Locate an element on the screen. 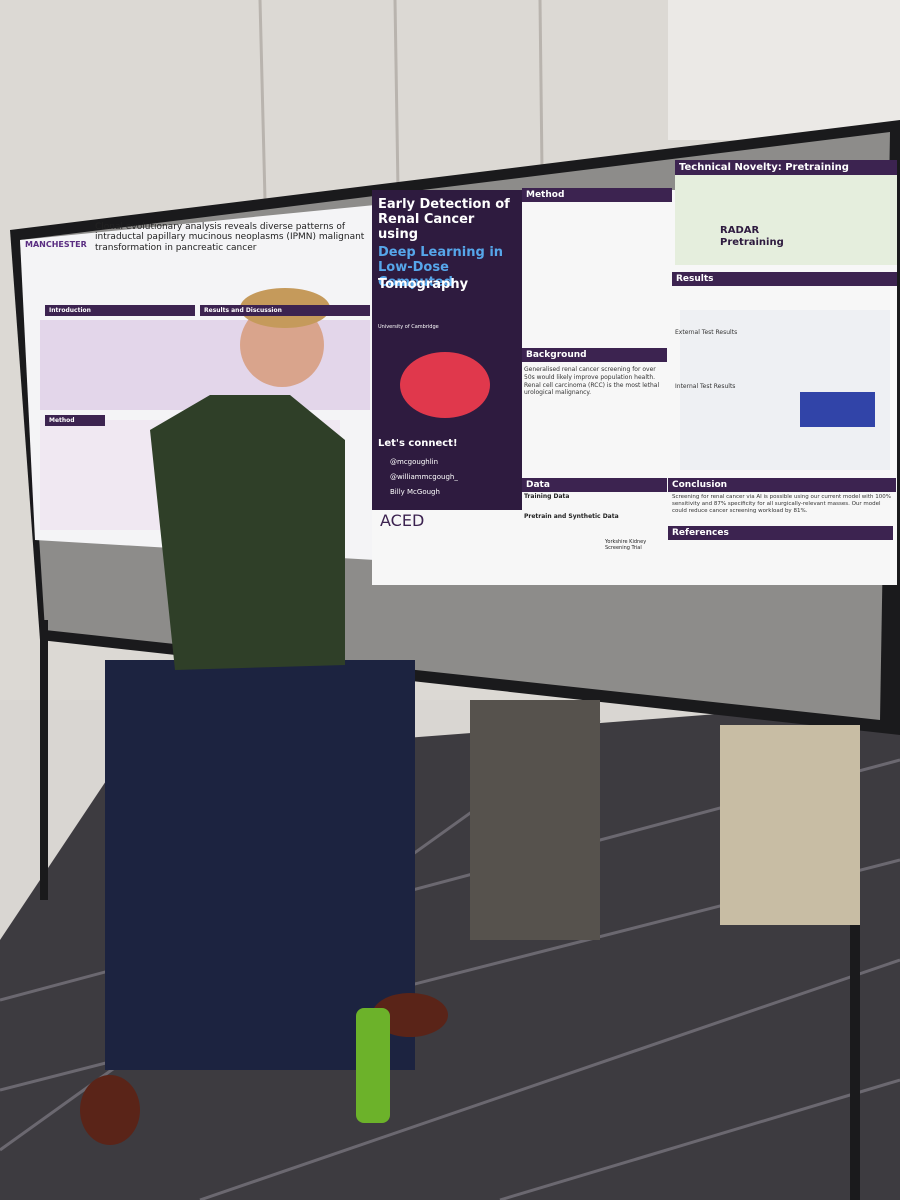 The height and width of the screenshot is (1200, 900). results-item: External Test Results is located at coordinates (706, 332).